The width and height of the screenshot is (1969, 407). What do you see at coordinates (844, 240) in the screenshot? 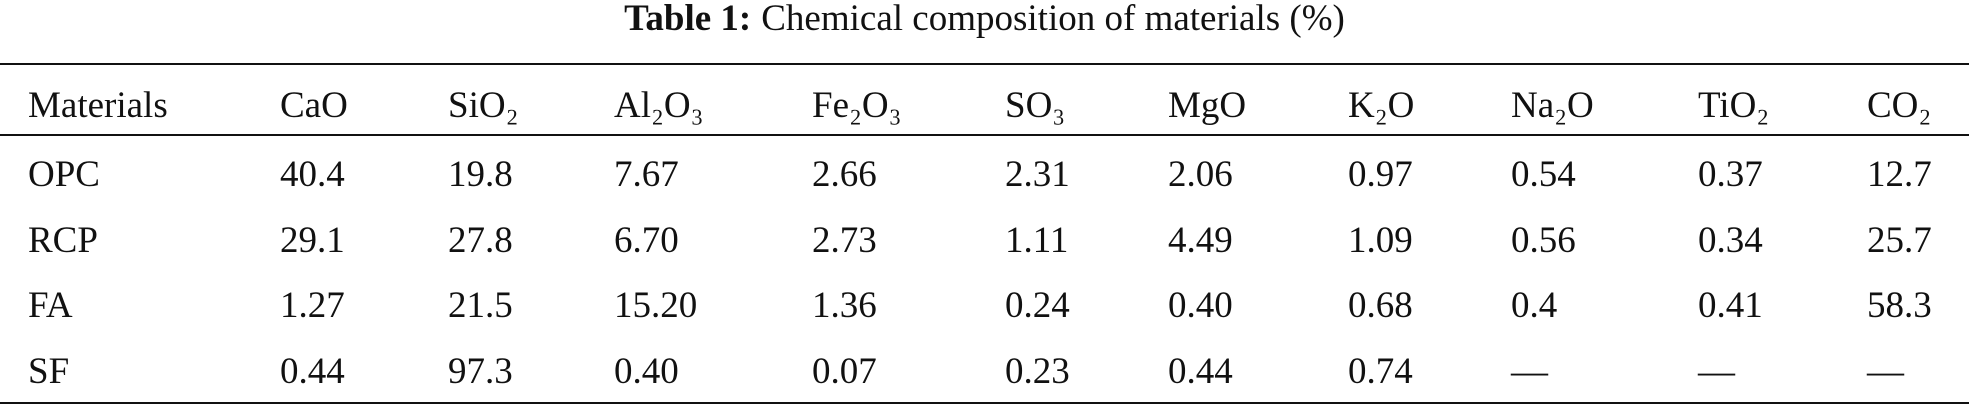
I see `cell: 2.73` at bounding box center [844, 240].